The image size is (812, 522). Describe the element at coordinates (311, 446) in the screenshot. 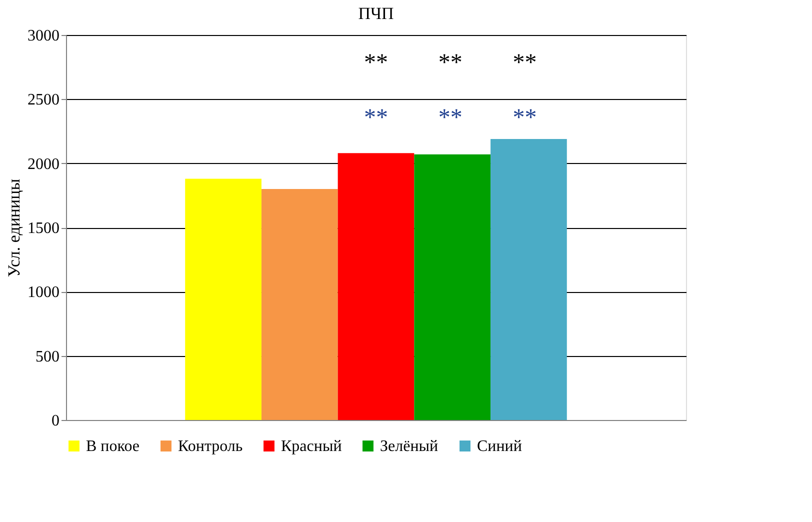

I see `legend-label: Красный` at that location.